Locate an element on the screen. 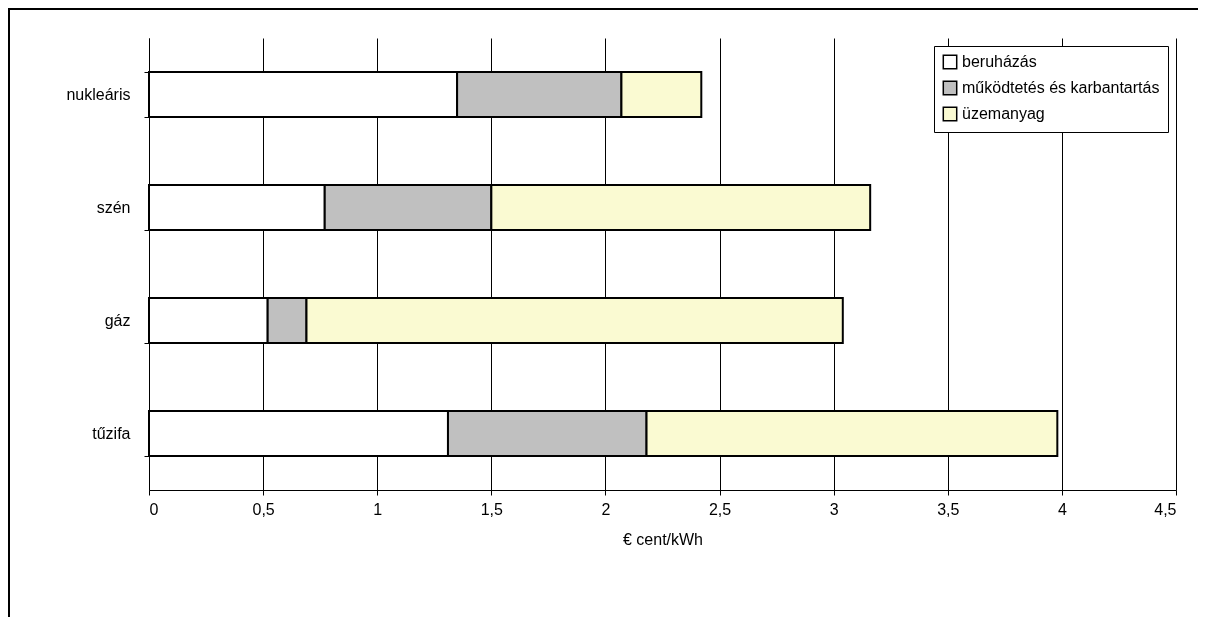 This screenshot has height=617, width=1205. legend-label: beruházás is located at coordinates (999, 61).